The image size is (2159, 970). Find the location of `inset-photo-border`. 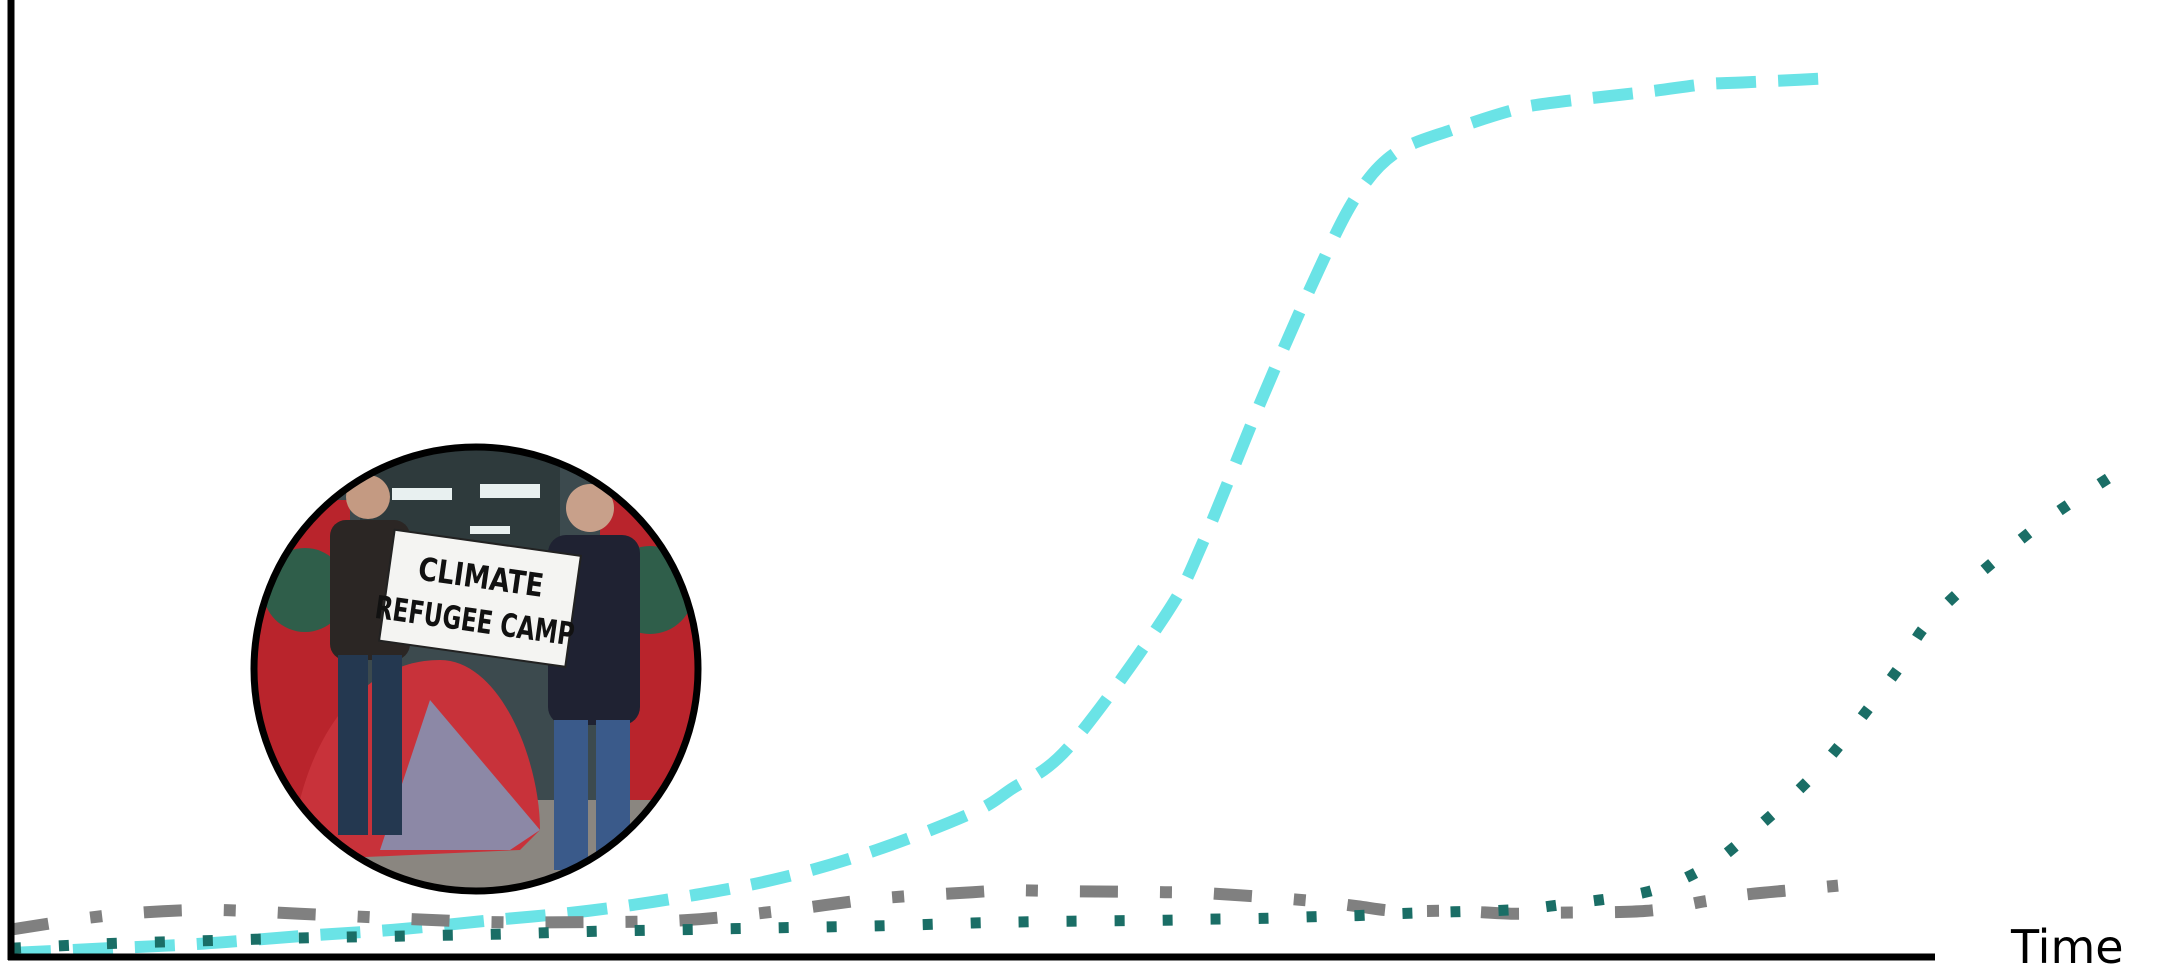

inset-photo-border is located at coordinates (476, 669).